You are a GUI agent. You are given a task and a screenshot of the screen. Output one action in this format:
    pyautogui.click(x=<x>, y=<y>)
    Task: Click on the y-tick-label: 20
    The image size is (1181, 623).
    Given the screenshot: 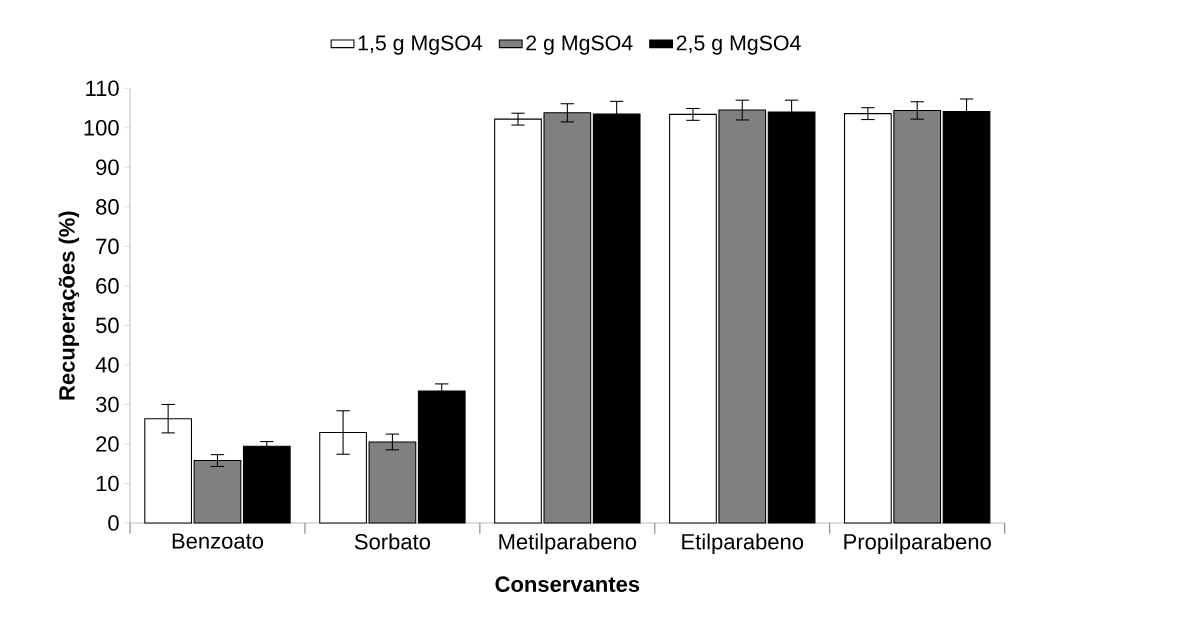 What is the action you would take?
    pyautogui.click(x=107, y=444)
    